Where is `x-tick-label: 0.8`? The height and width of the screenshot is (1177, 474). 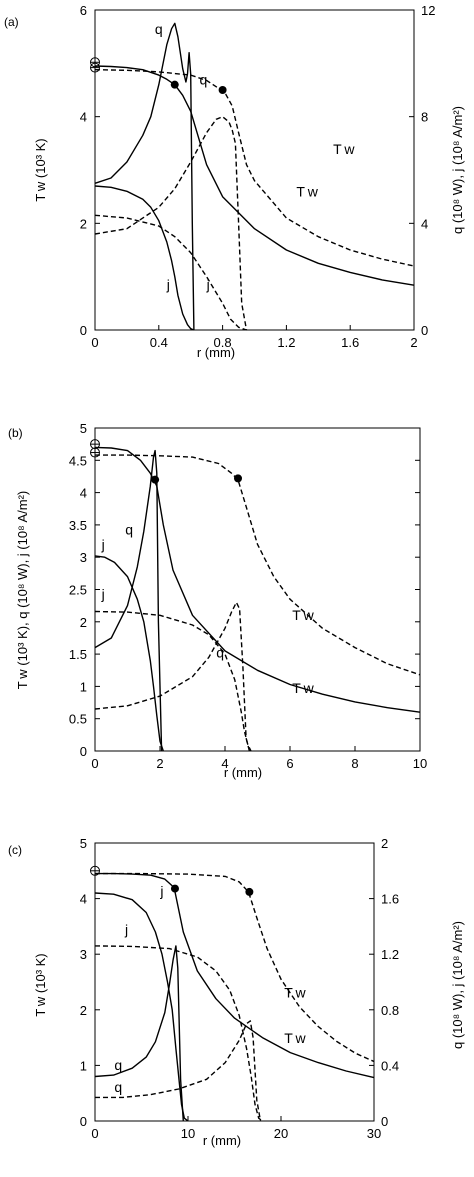
x-tick-label: 0.8 is located at coordinates (223, 342).